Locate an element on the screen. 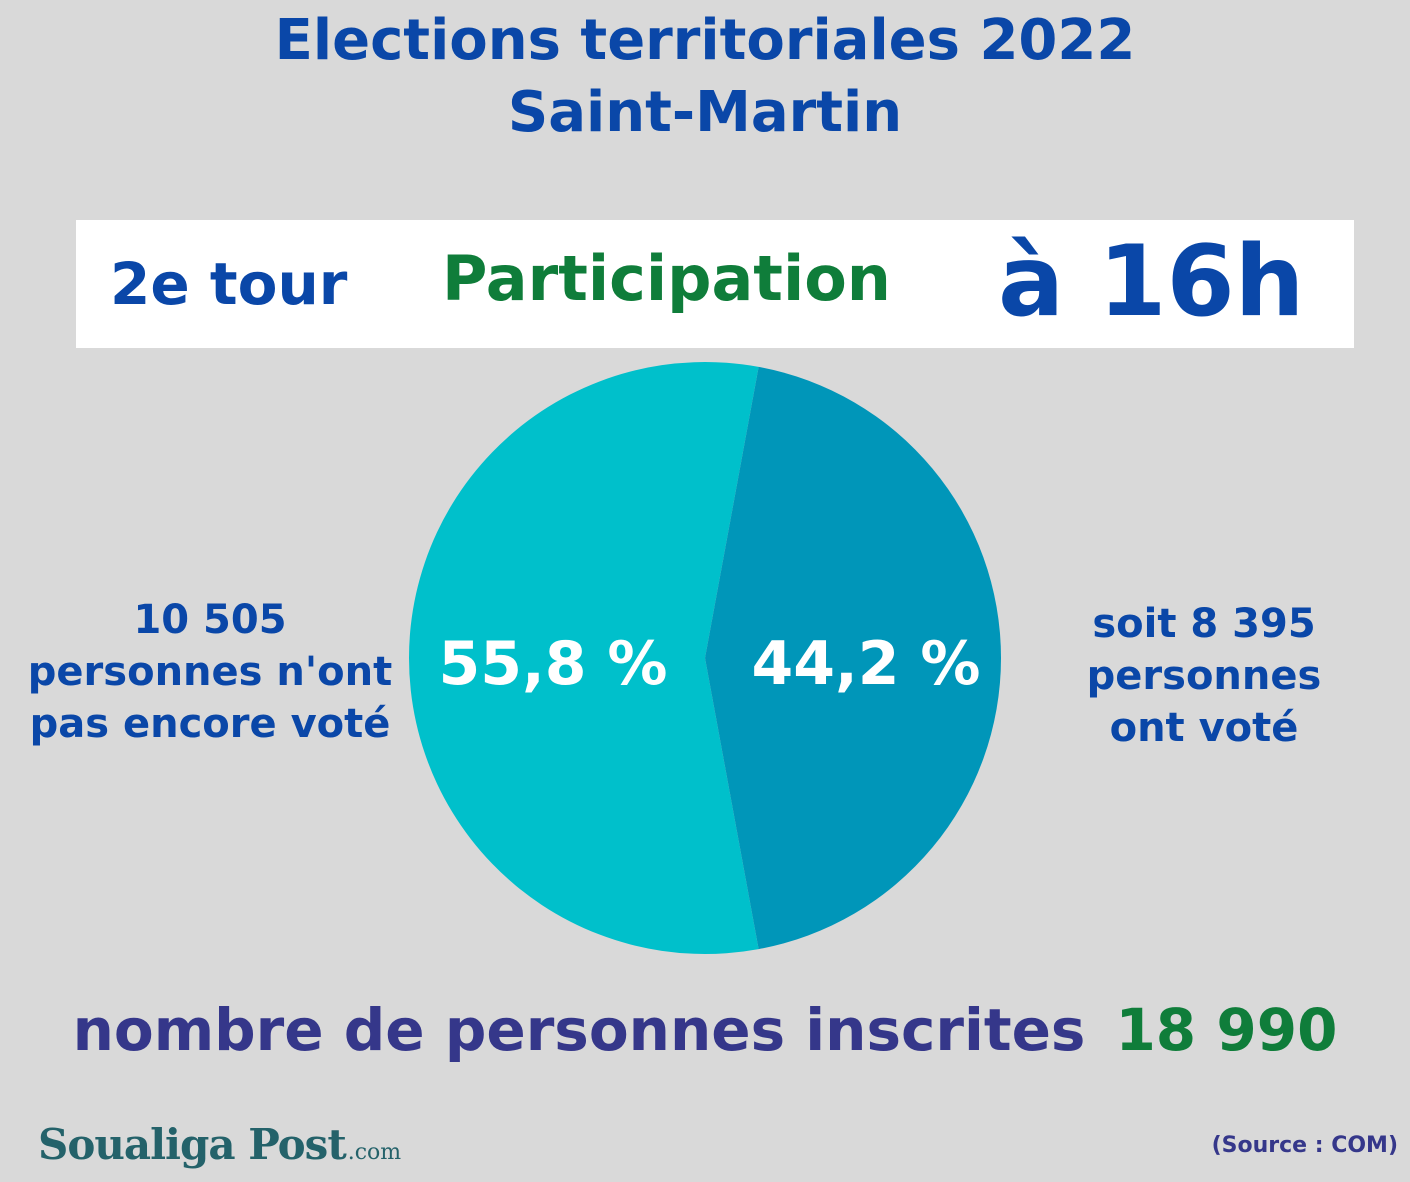 This screenshot has width=1410, height=1182. registered-label: nombre de personnes inscrites is located at coordinates (579, 1030).